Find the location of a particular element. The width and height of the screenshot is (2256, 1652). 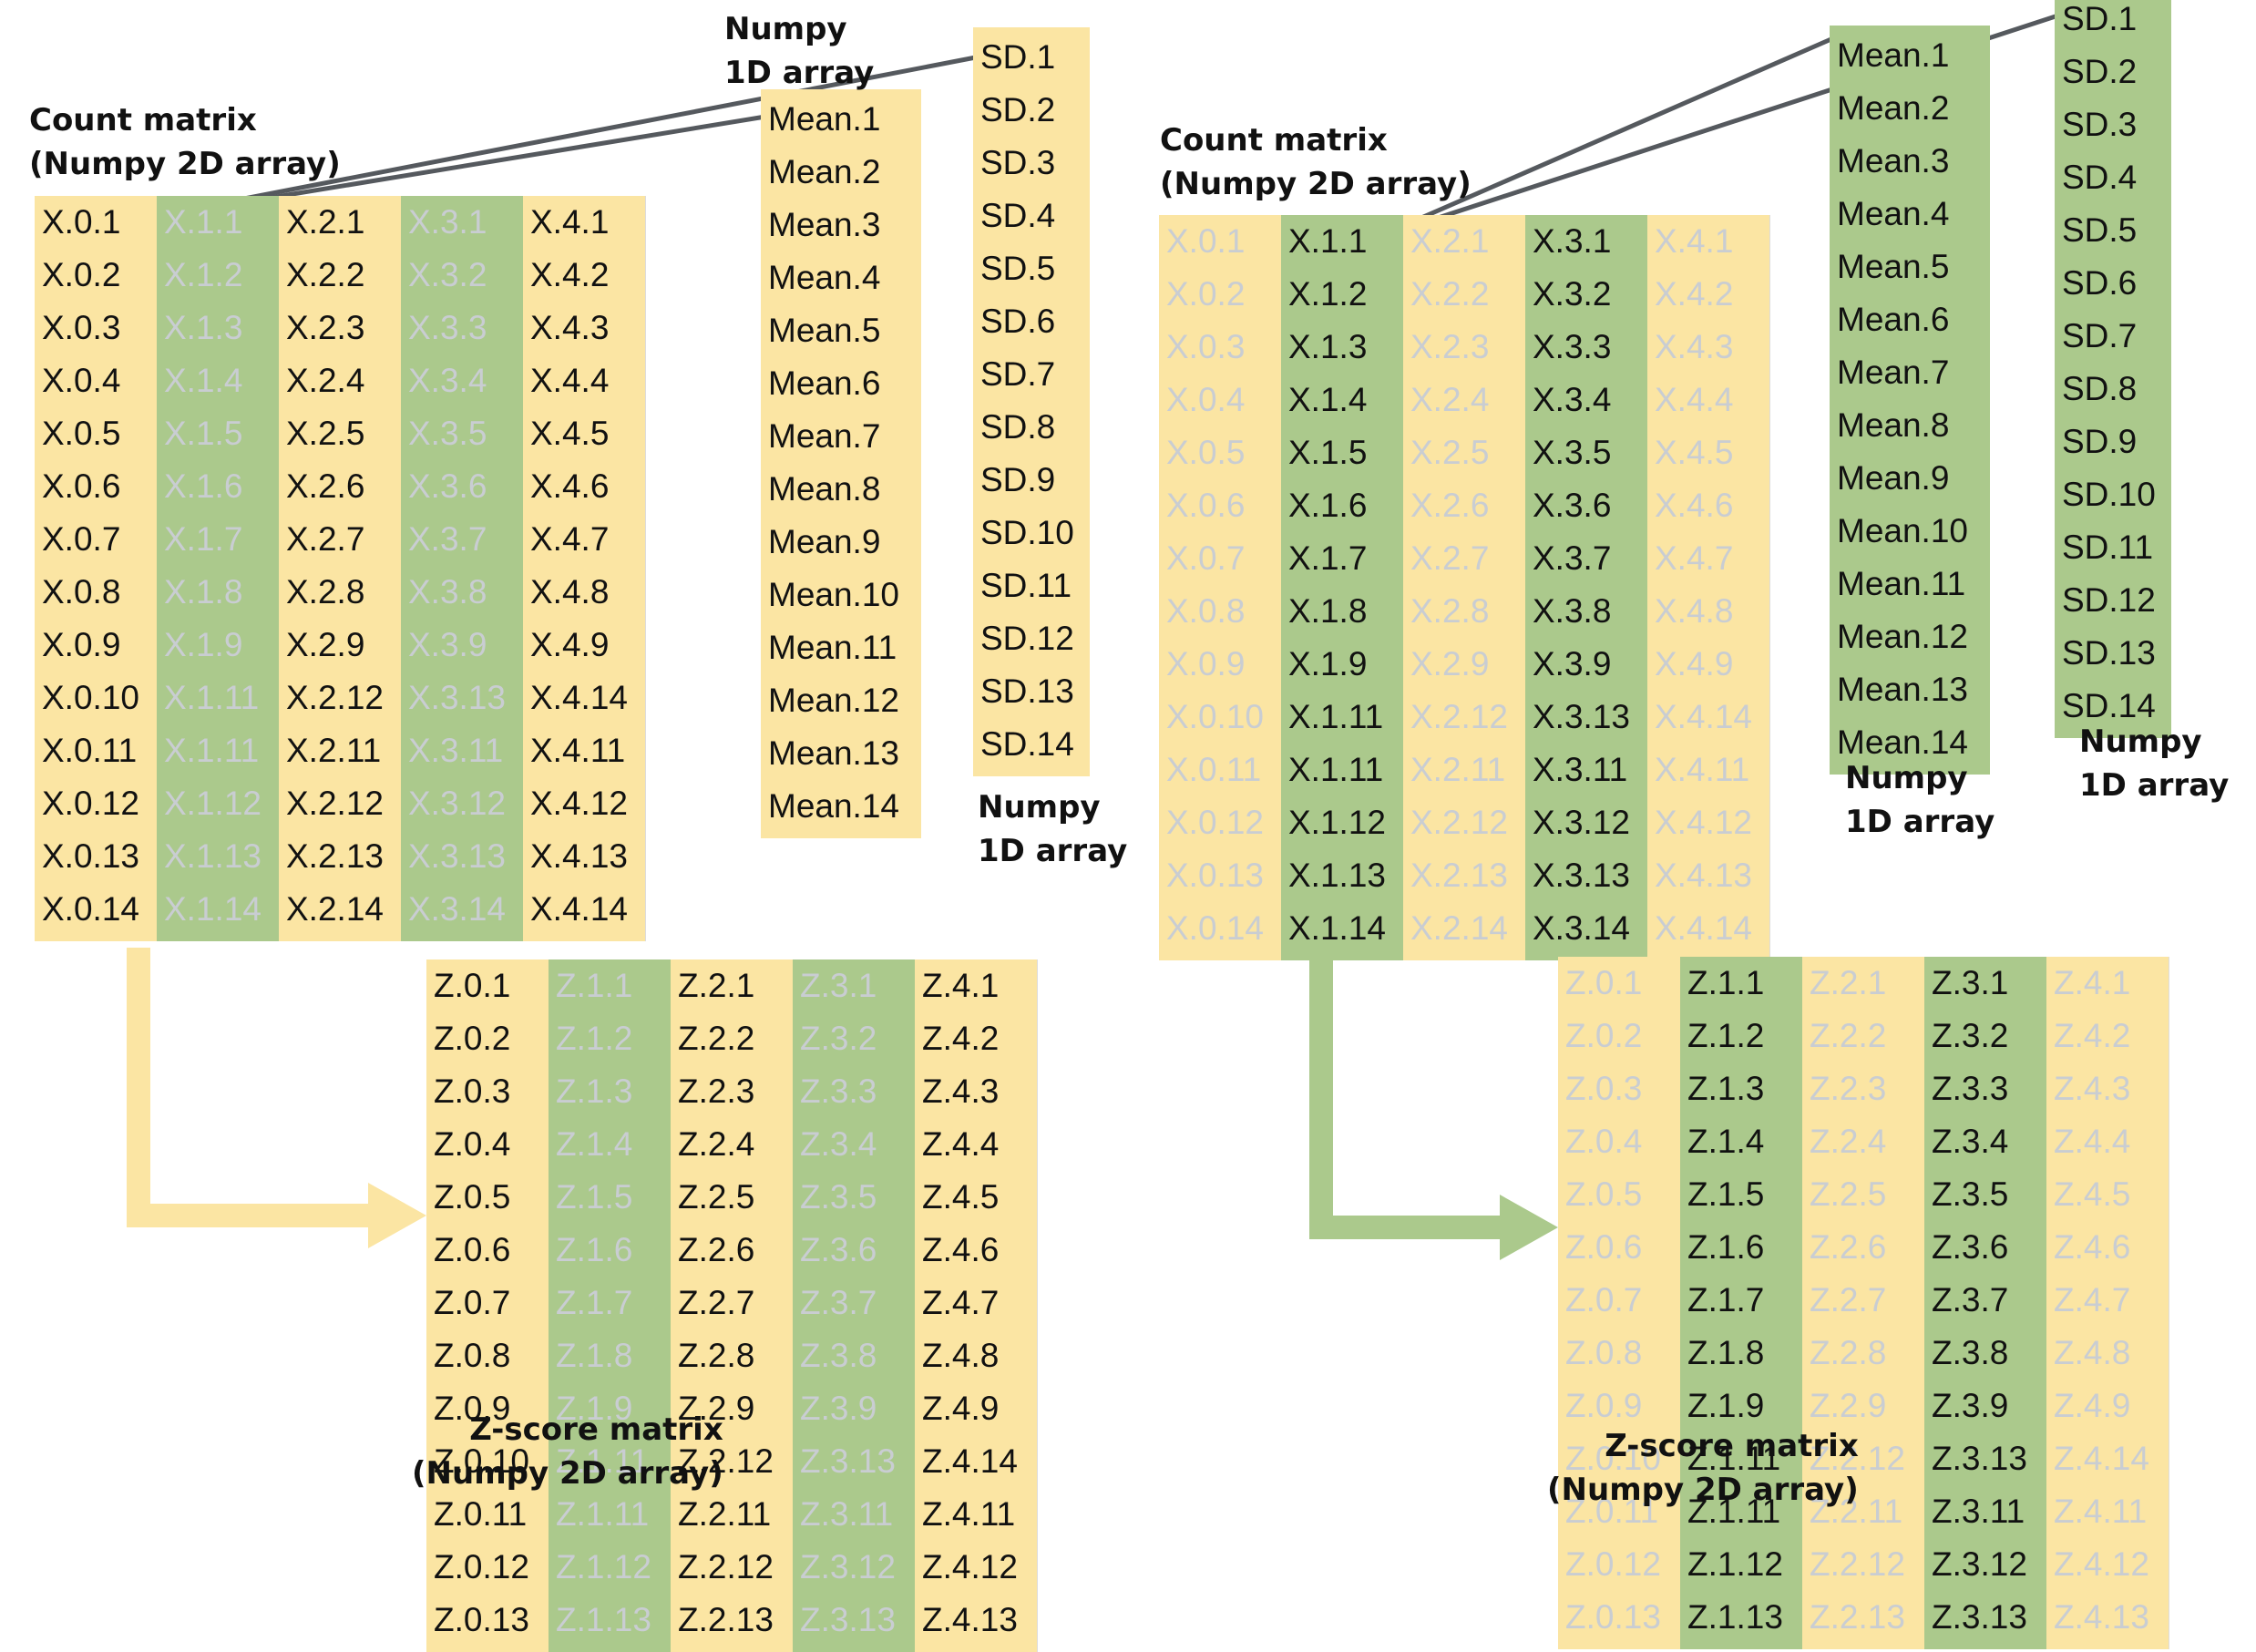

right-count-cell: X.0.7 is located at coordinates (1206, 558).